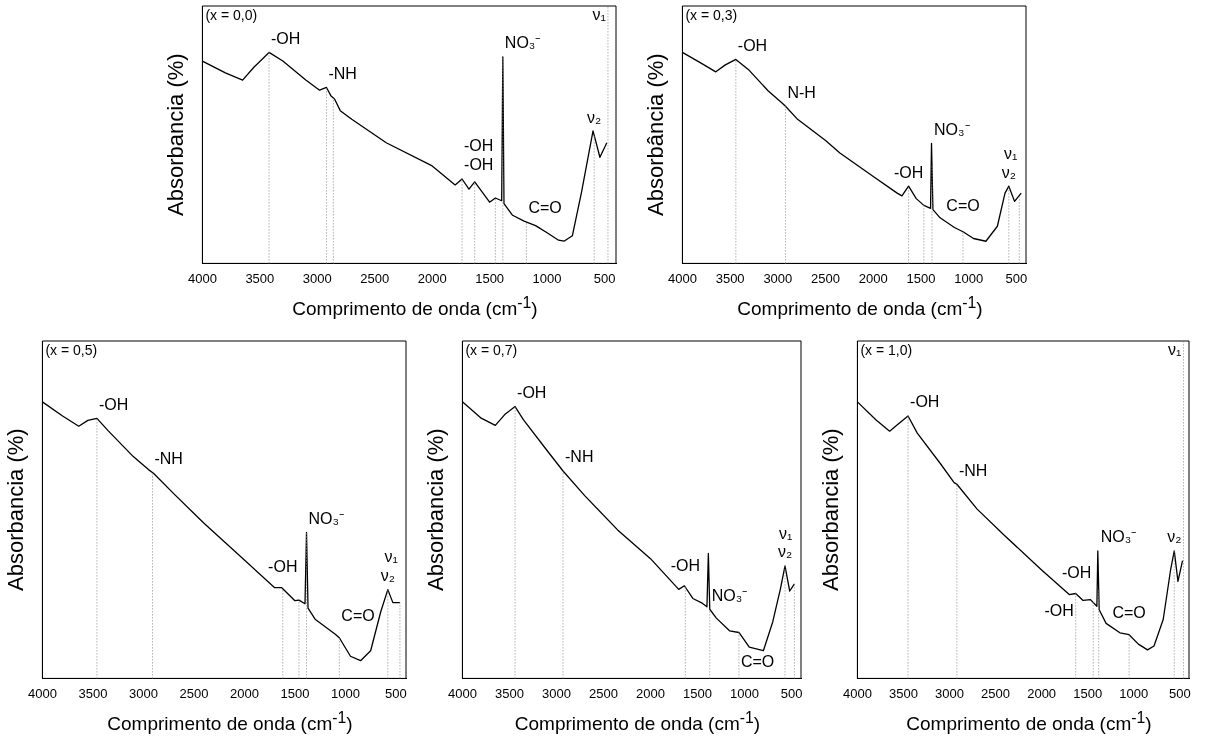 Image resolution: width=1206 pixels, height=751 pixels. I want to click on text: (x = 0,0), so click(231, 14).